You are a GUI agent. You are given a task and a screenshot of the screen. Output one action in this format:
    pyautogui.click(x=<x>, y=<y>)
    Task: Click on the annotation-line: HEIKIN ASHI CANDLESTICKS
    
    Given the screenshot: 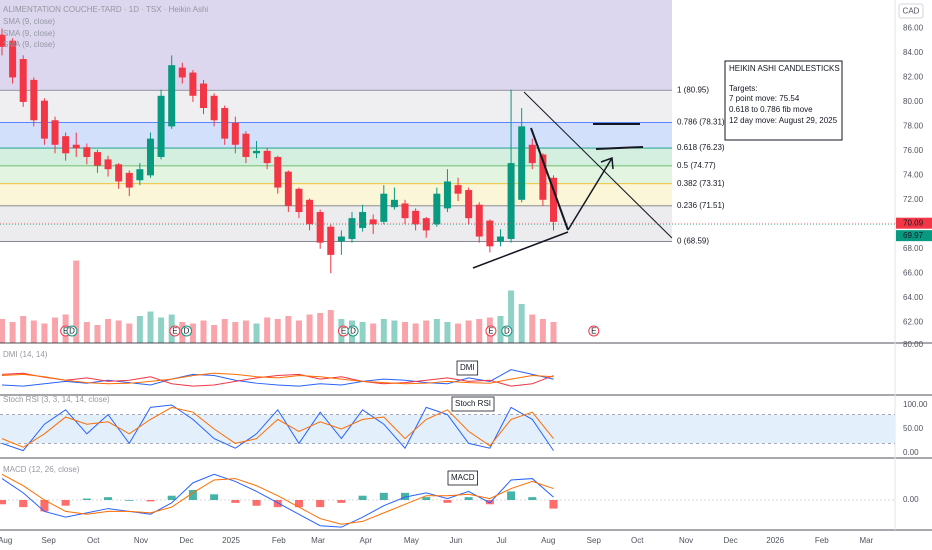 What is the action you would take?
    pyautogui.click(x=784, y=68)
    